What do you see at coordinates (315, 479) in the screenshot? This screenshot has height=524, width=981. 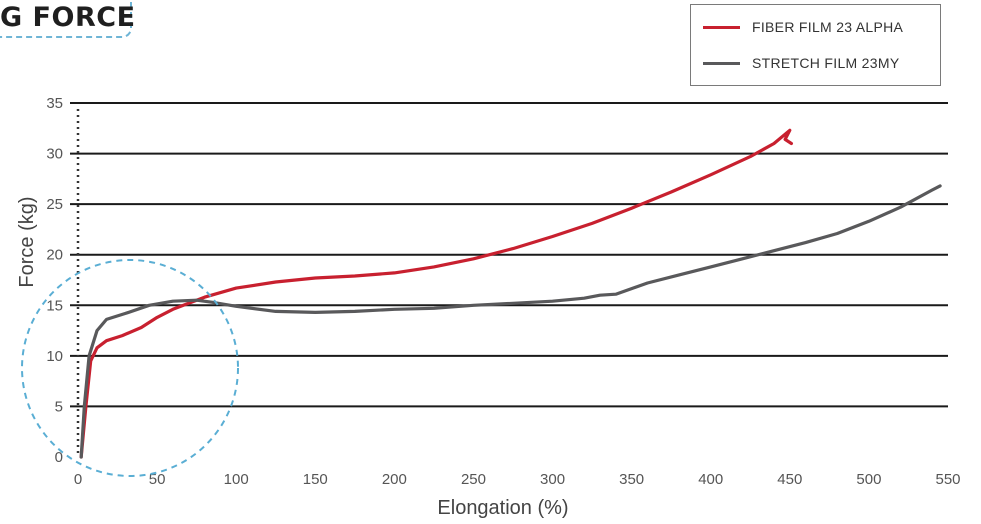 I see `x-tick-label: 150` at bounding box center [315, 479].